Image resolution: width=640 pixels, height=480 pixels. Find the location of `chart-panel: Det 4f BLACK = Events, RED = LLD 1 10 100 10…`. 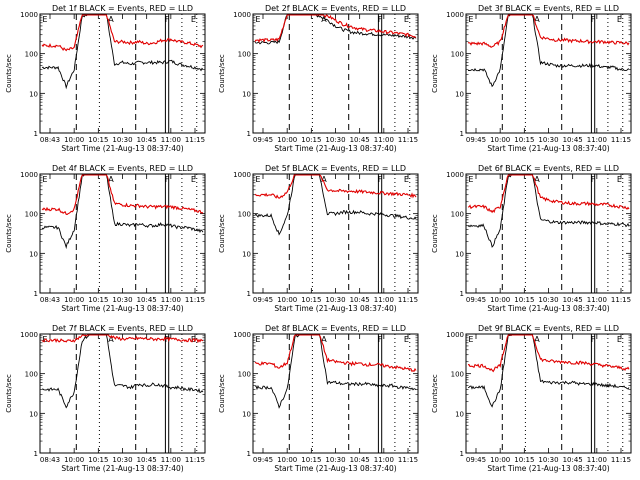

chart-panel: Det 4f BLACK = Events, RED = LLD 1 10 100 10… is located at coordinates (105, 238).